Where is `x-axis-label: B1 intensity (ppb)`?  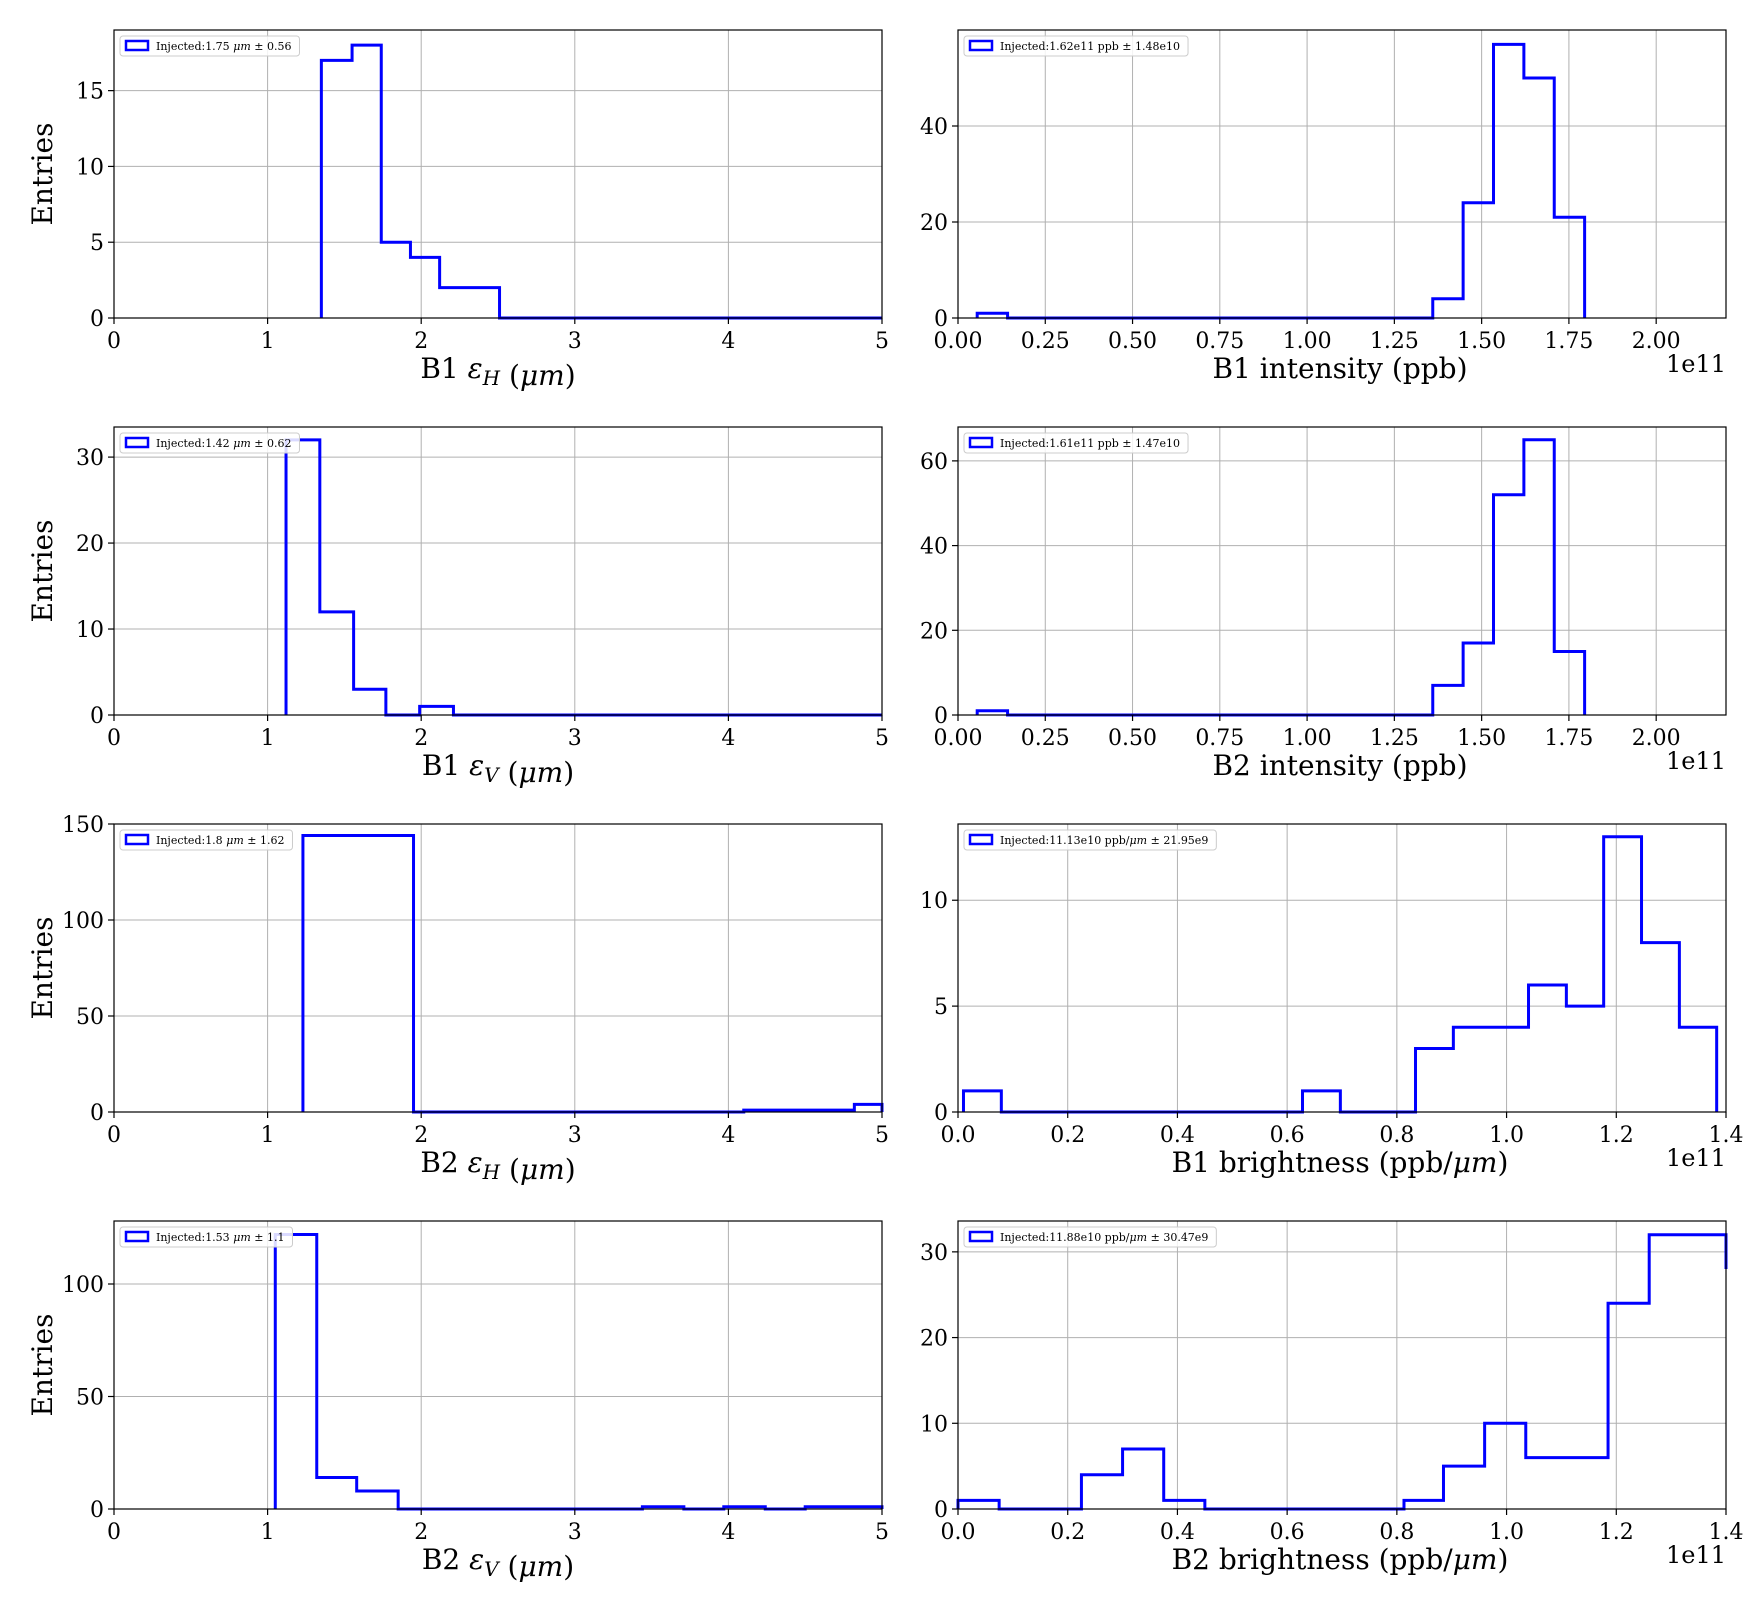
x-axis-label: B1 intensity (ppb) is located at coordinates (1339, 368).